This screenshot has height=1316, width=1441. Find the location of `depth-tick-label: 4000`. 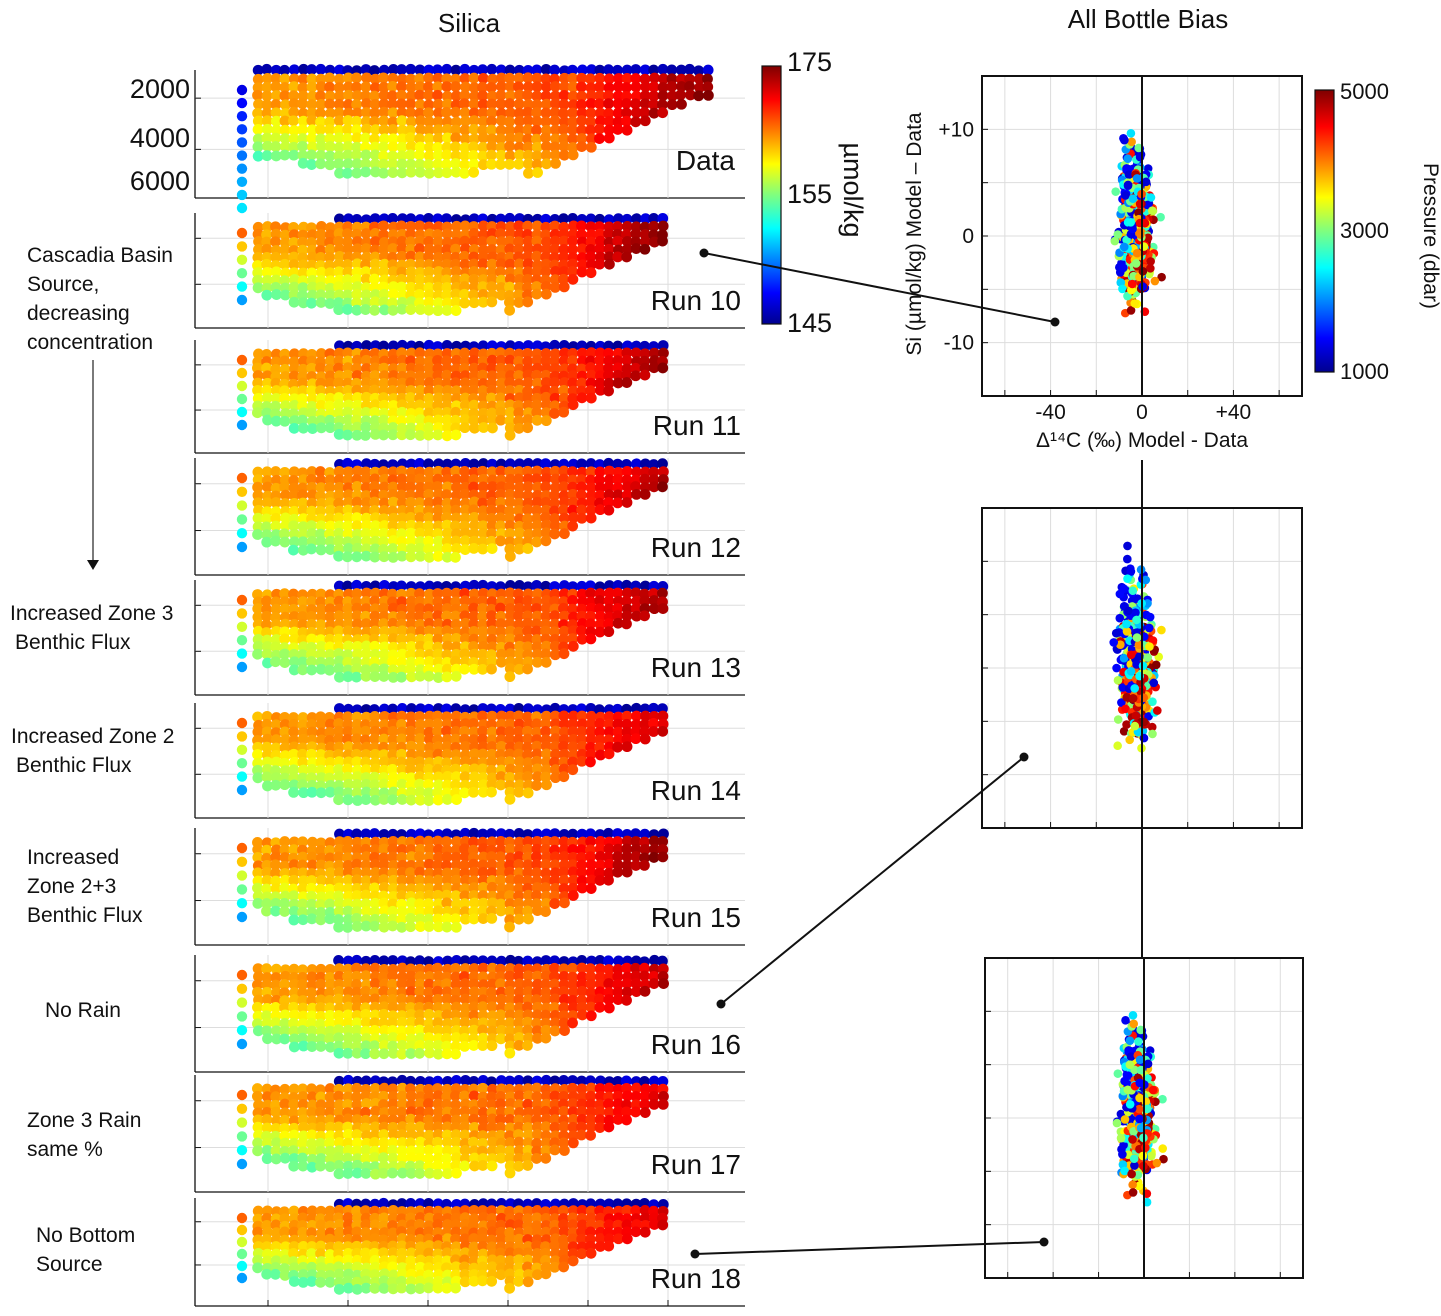

depth-tick-label: 4000 is located at coordinates (160, 138).